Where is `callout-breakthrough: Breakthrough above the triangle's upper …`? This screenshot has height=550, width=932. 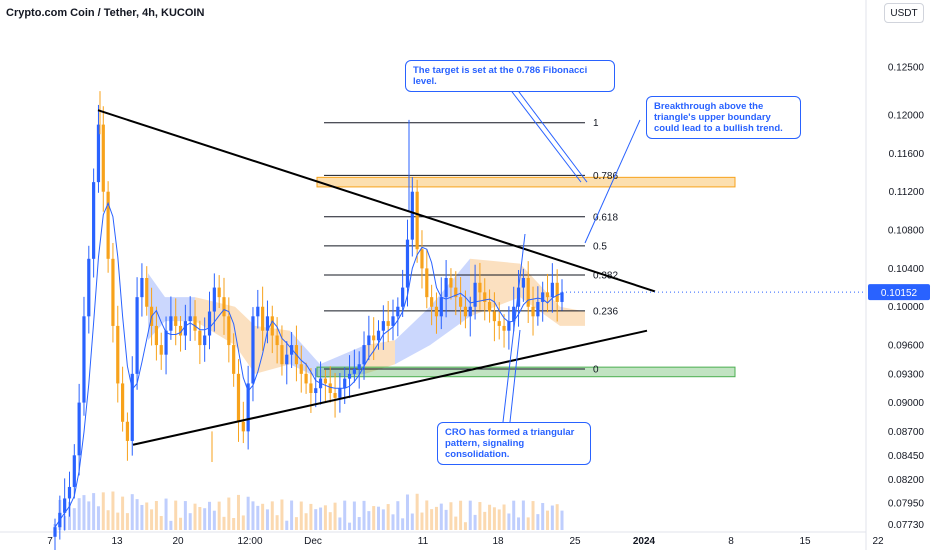 callout-breakthrough: Breakthrough above the triangle's upper … is located at coordinates (723, 117).